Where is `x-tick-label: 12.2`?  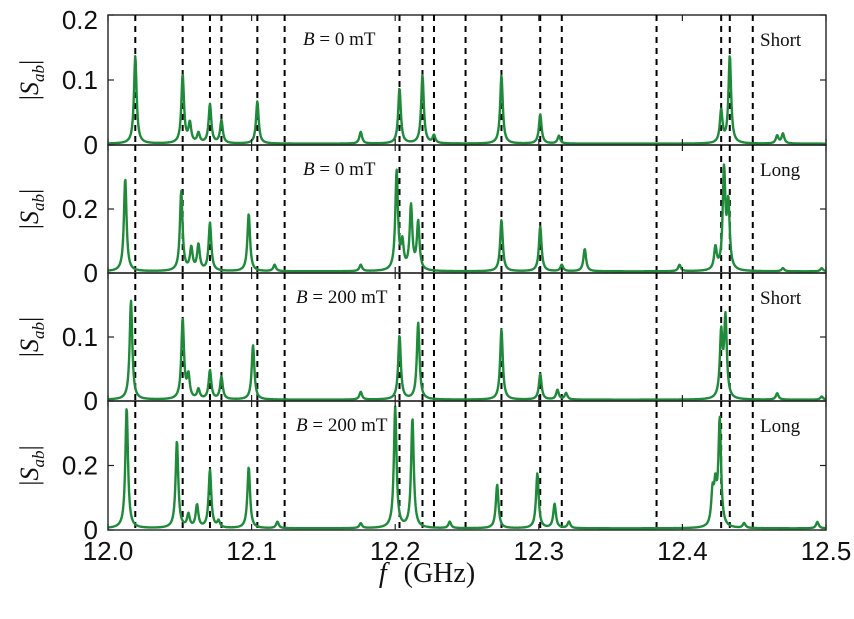
x-tick-label: 12.2 is located at coordinates (395, 551).